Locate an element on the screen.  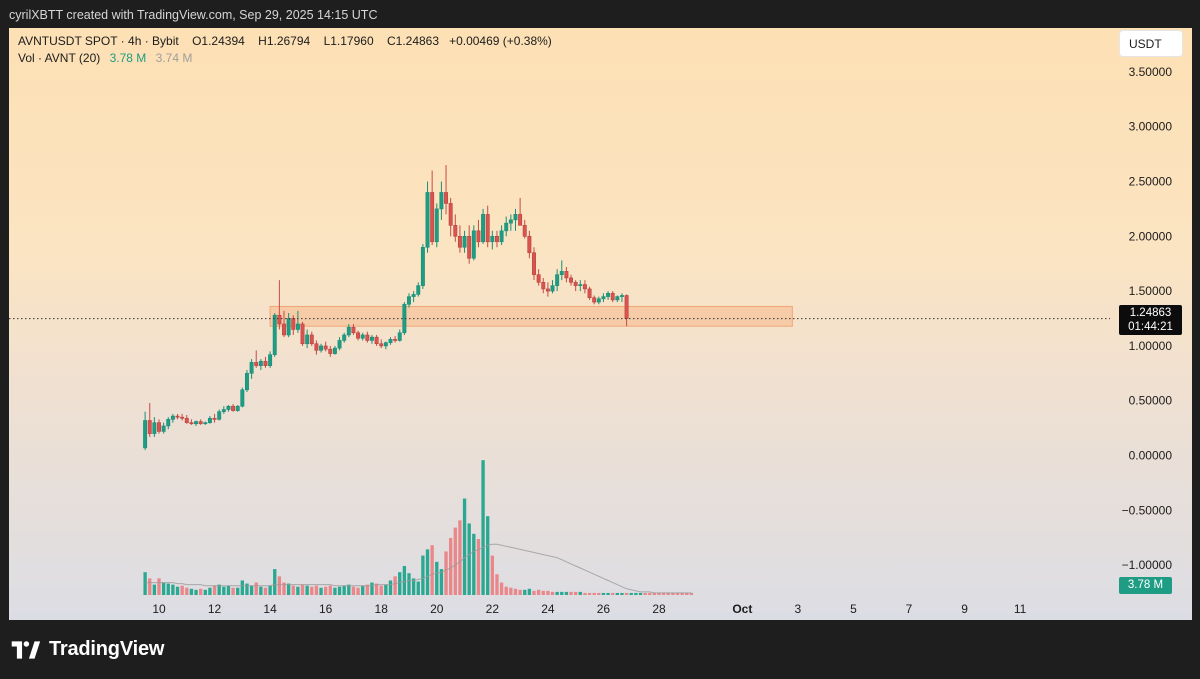
current-price-label: 1.24863 is located at coordinates (1150, 313).